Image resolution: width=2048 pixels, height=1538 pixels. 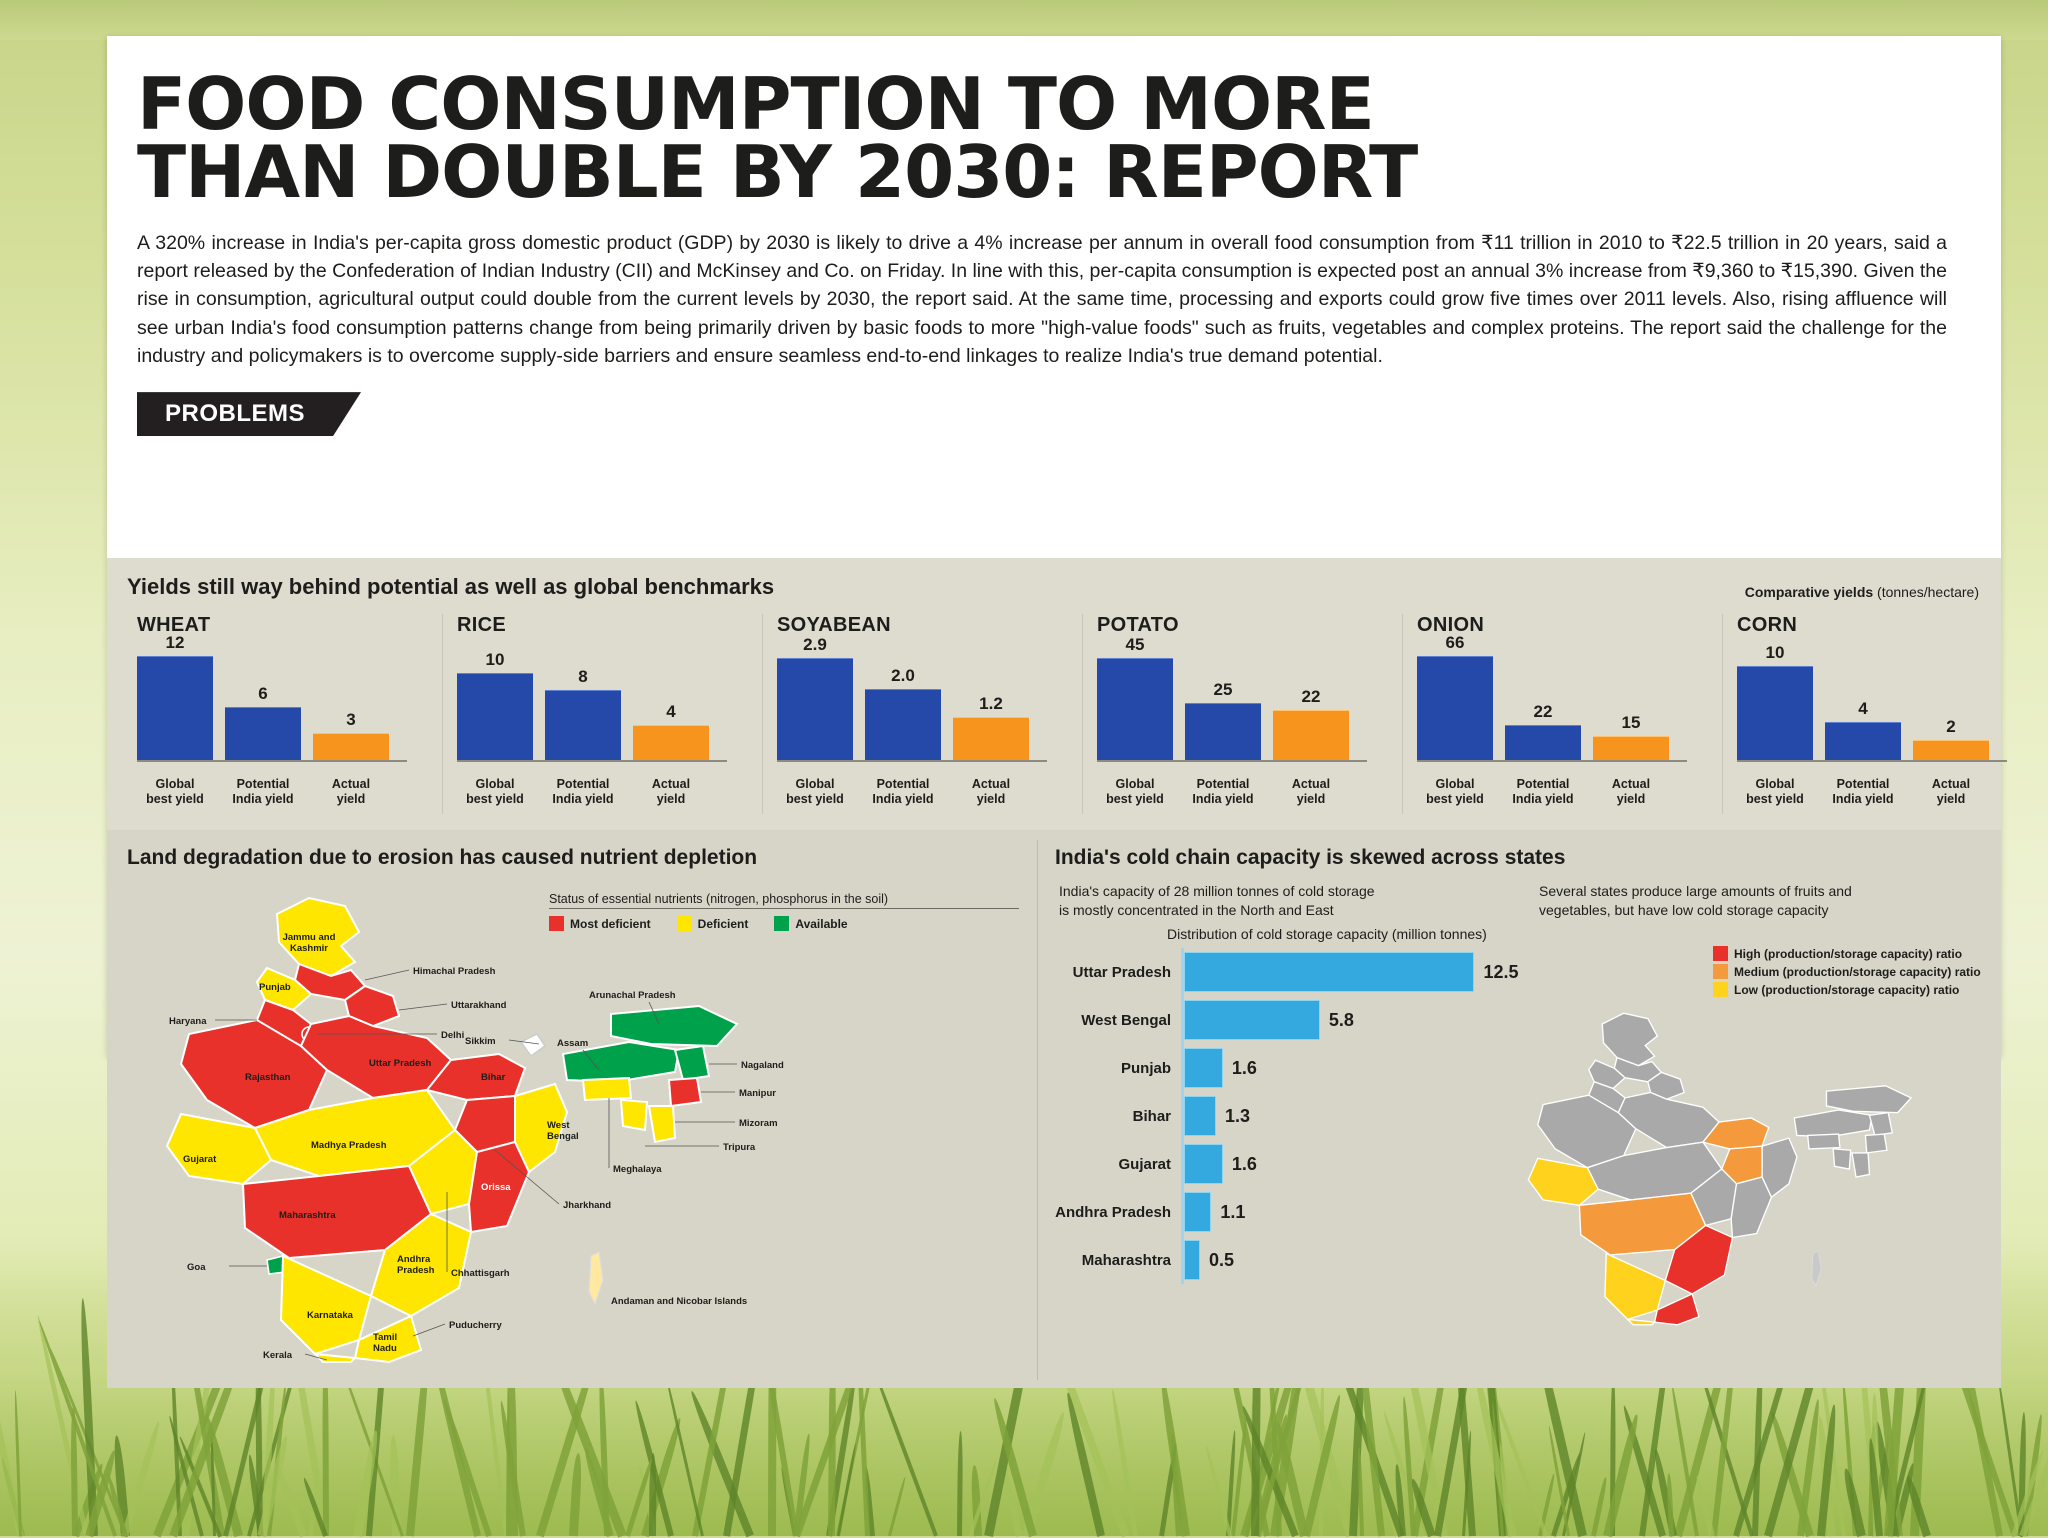 I want to click on map-label-maharashtra: Maharashtra, so click(x=307, y=1215).